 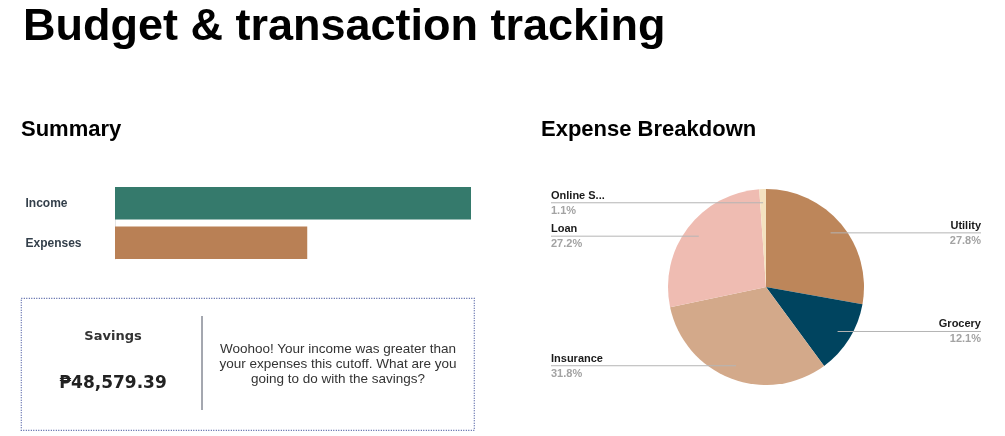 What do you see at coordinates (649, 128) in the screenshot?
I see `chart-title: Expense Breakdown` at bounding box center [649, 128].